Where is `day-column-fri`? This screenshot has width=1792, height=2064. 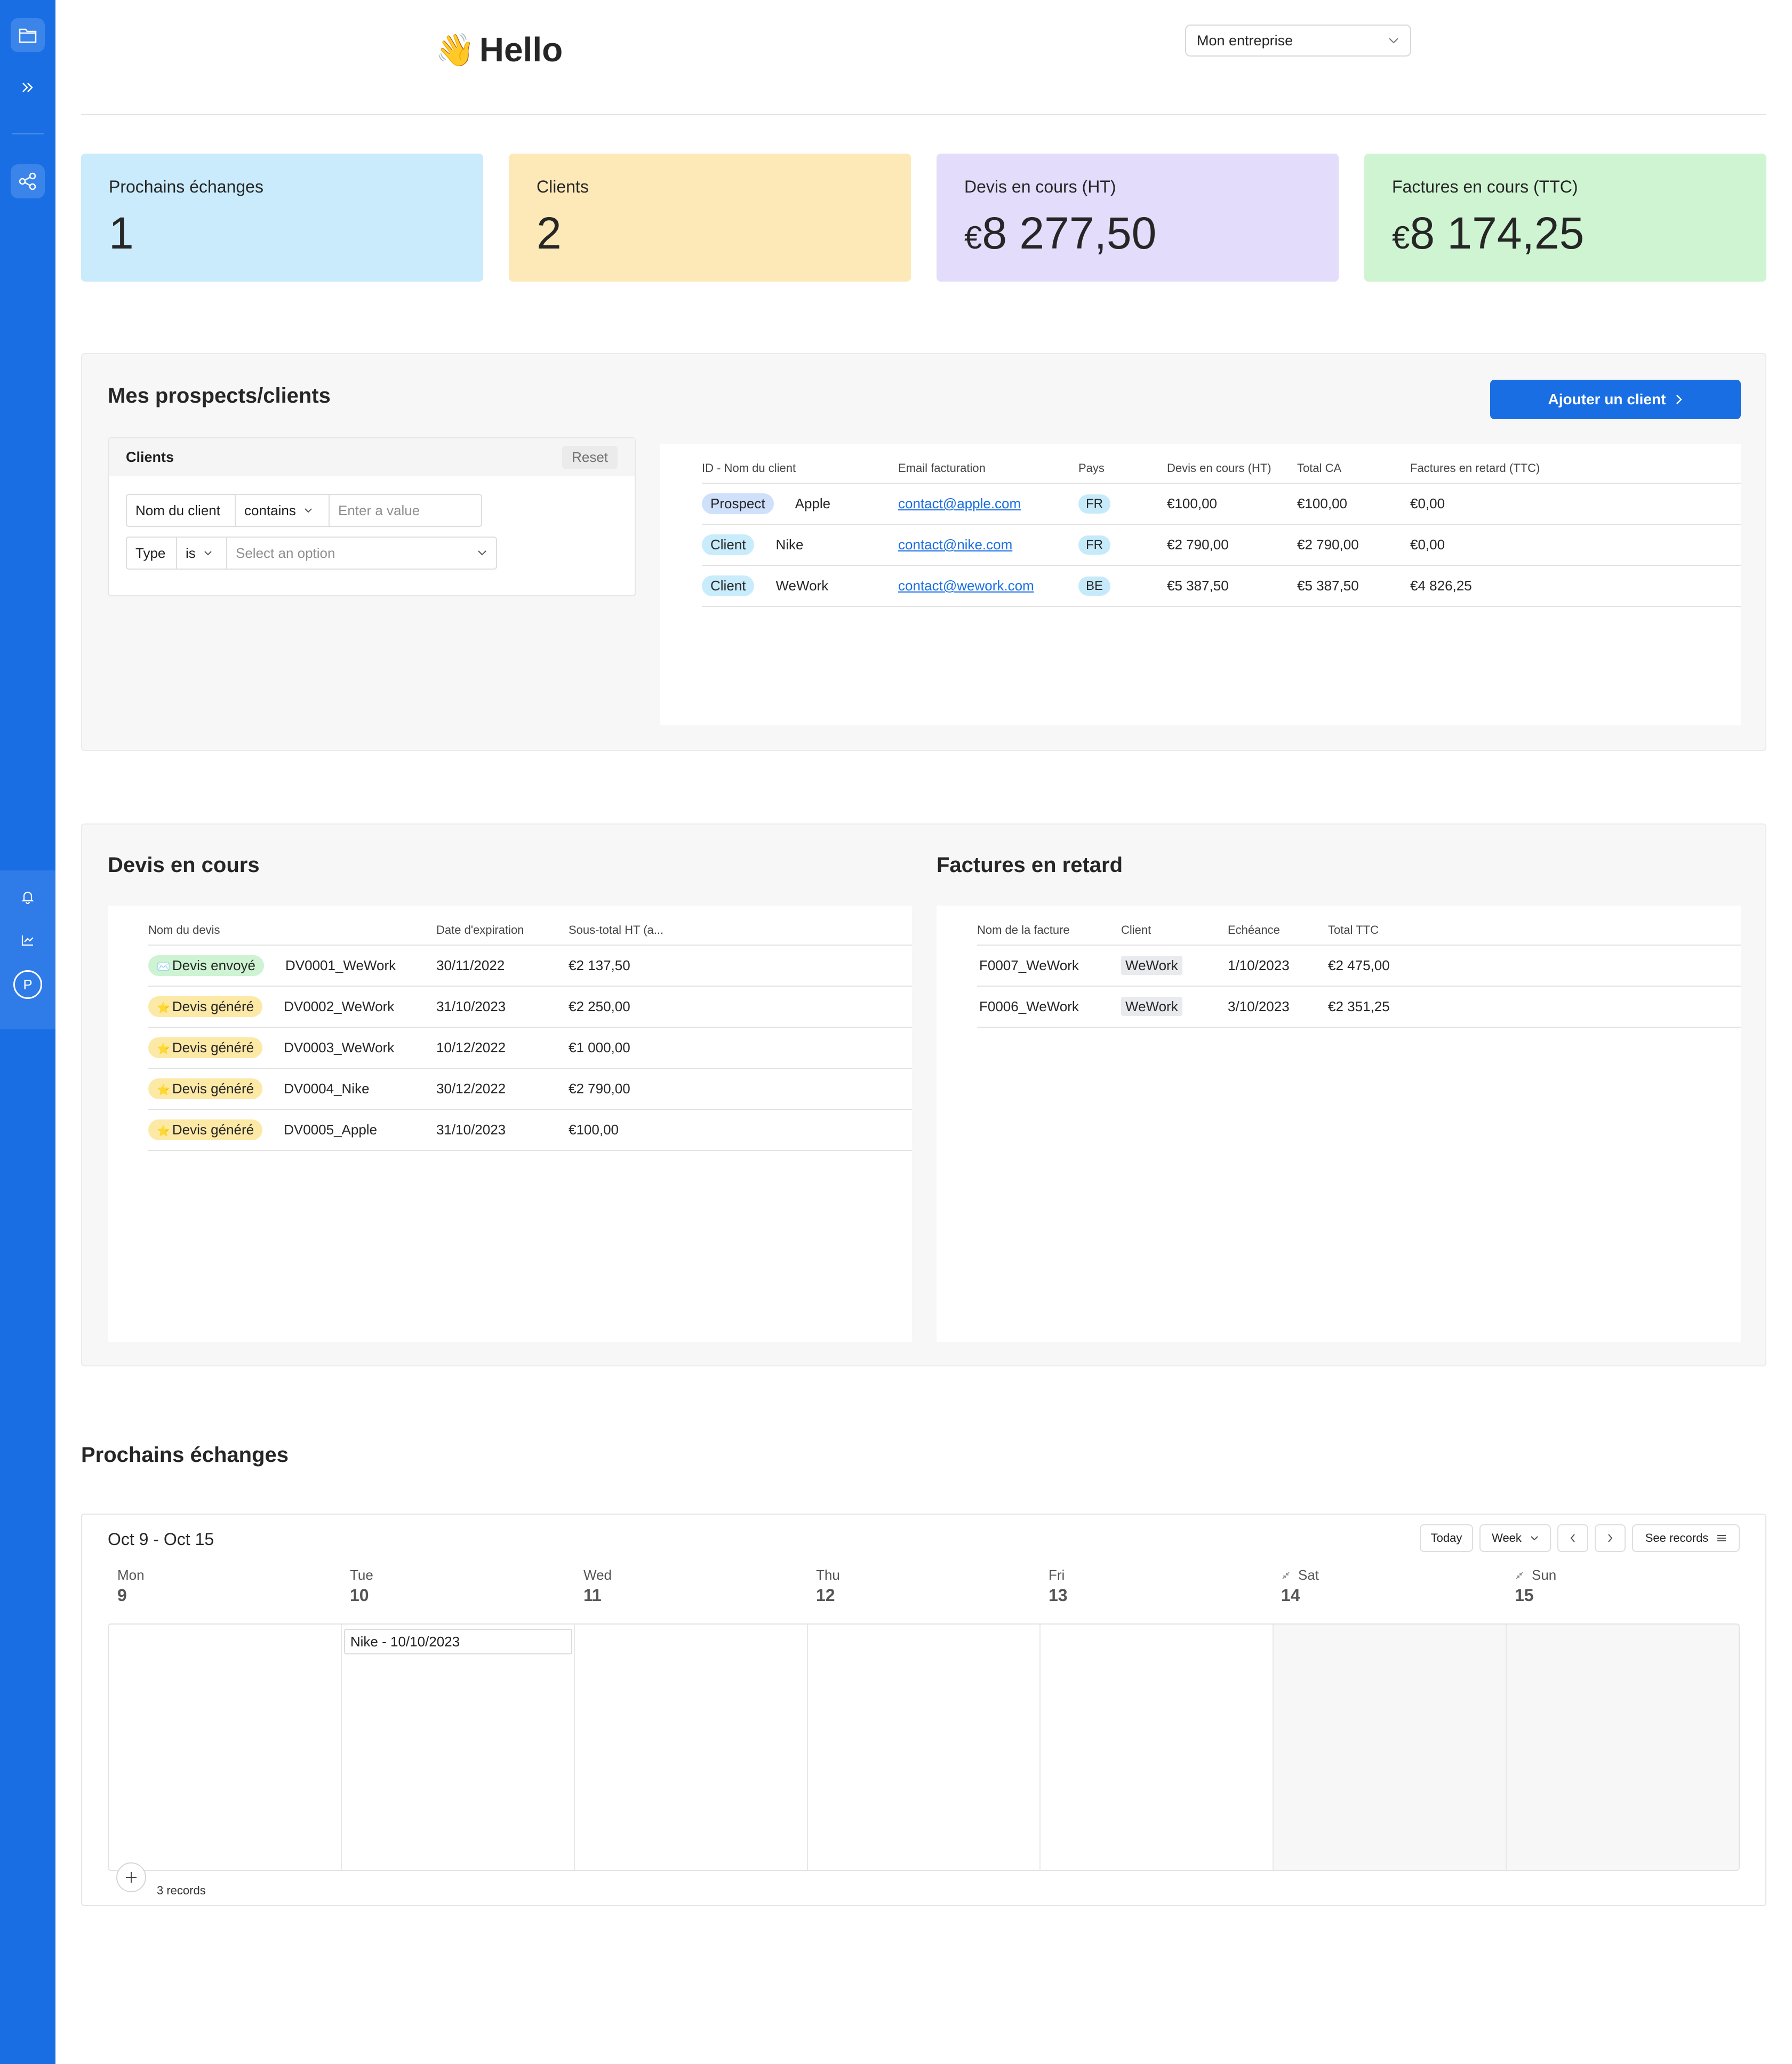
day-column-fri is located at coordinates (1157, 1747).